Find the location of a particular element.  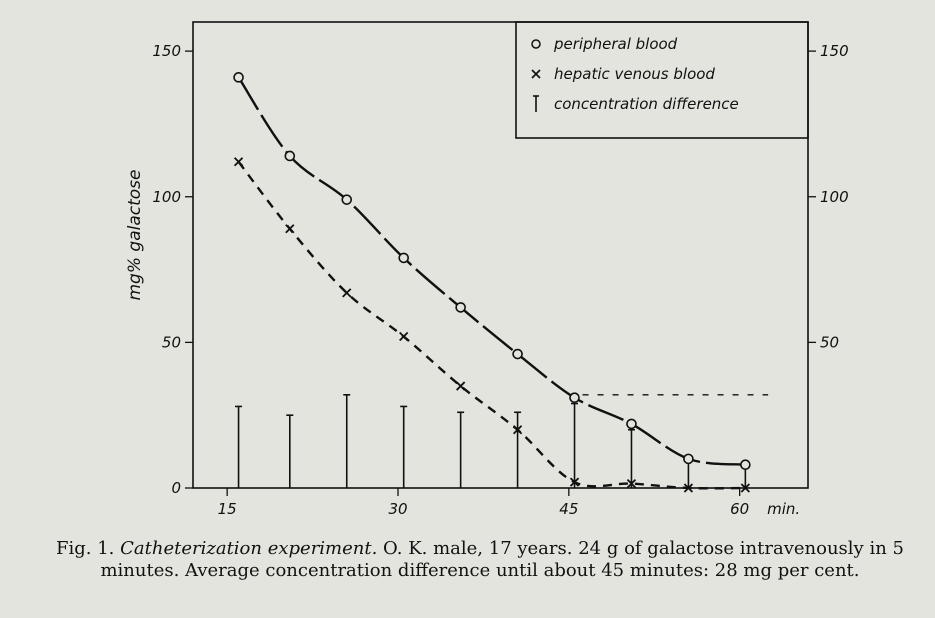

x-tick-label: 45 is located at coordinates (568, 509).